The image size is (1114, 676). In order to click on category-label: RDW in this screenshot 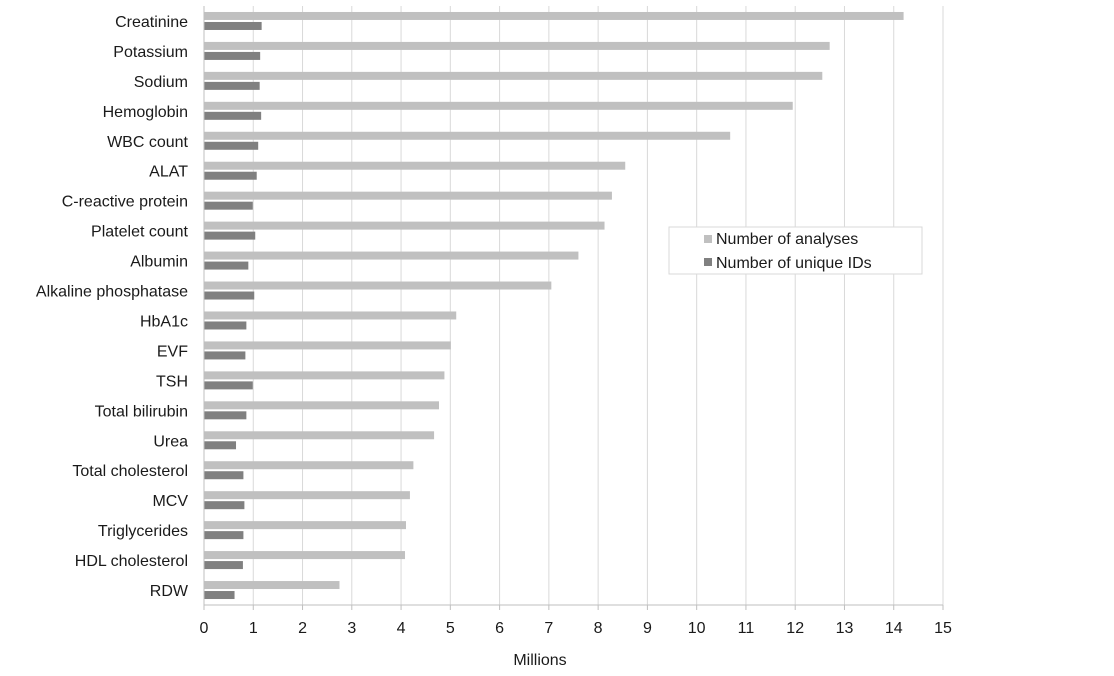, I will do `click(169, 591)`.